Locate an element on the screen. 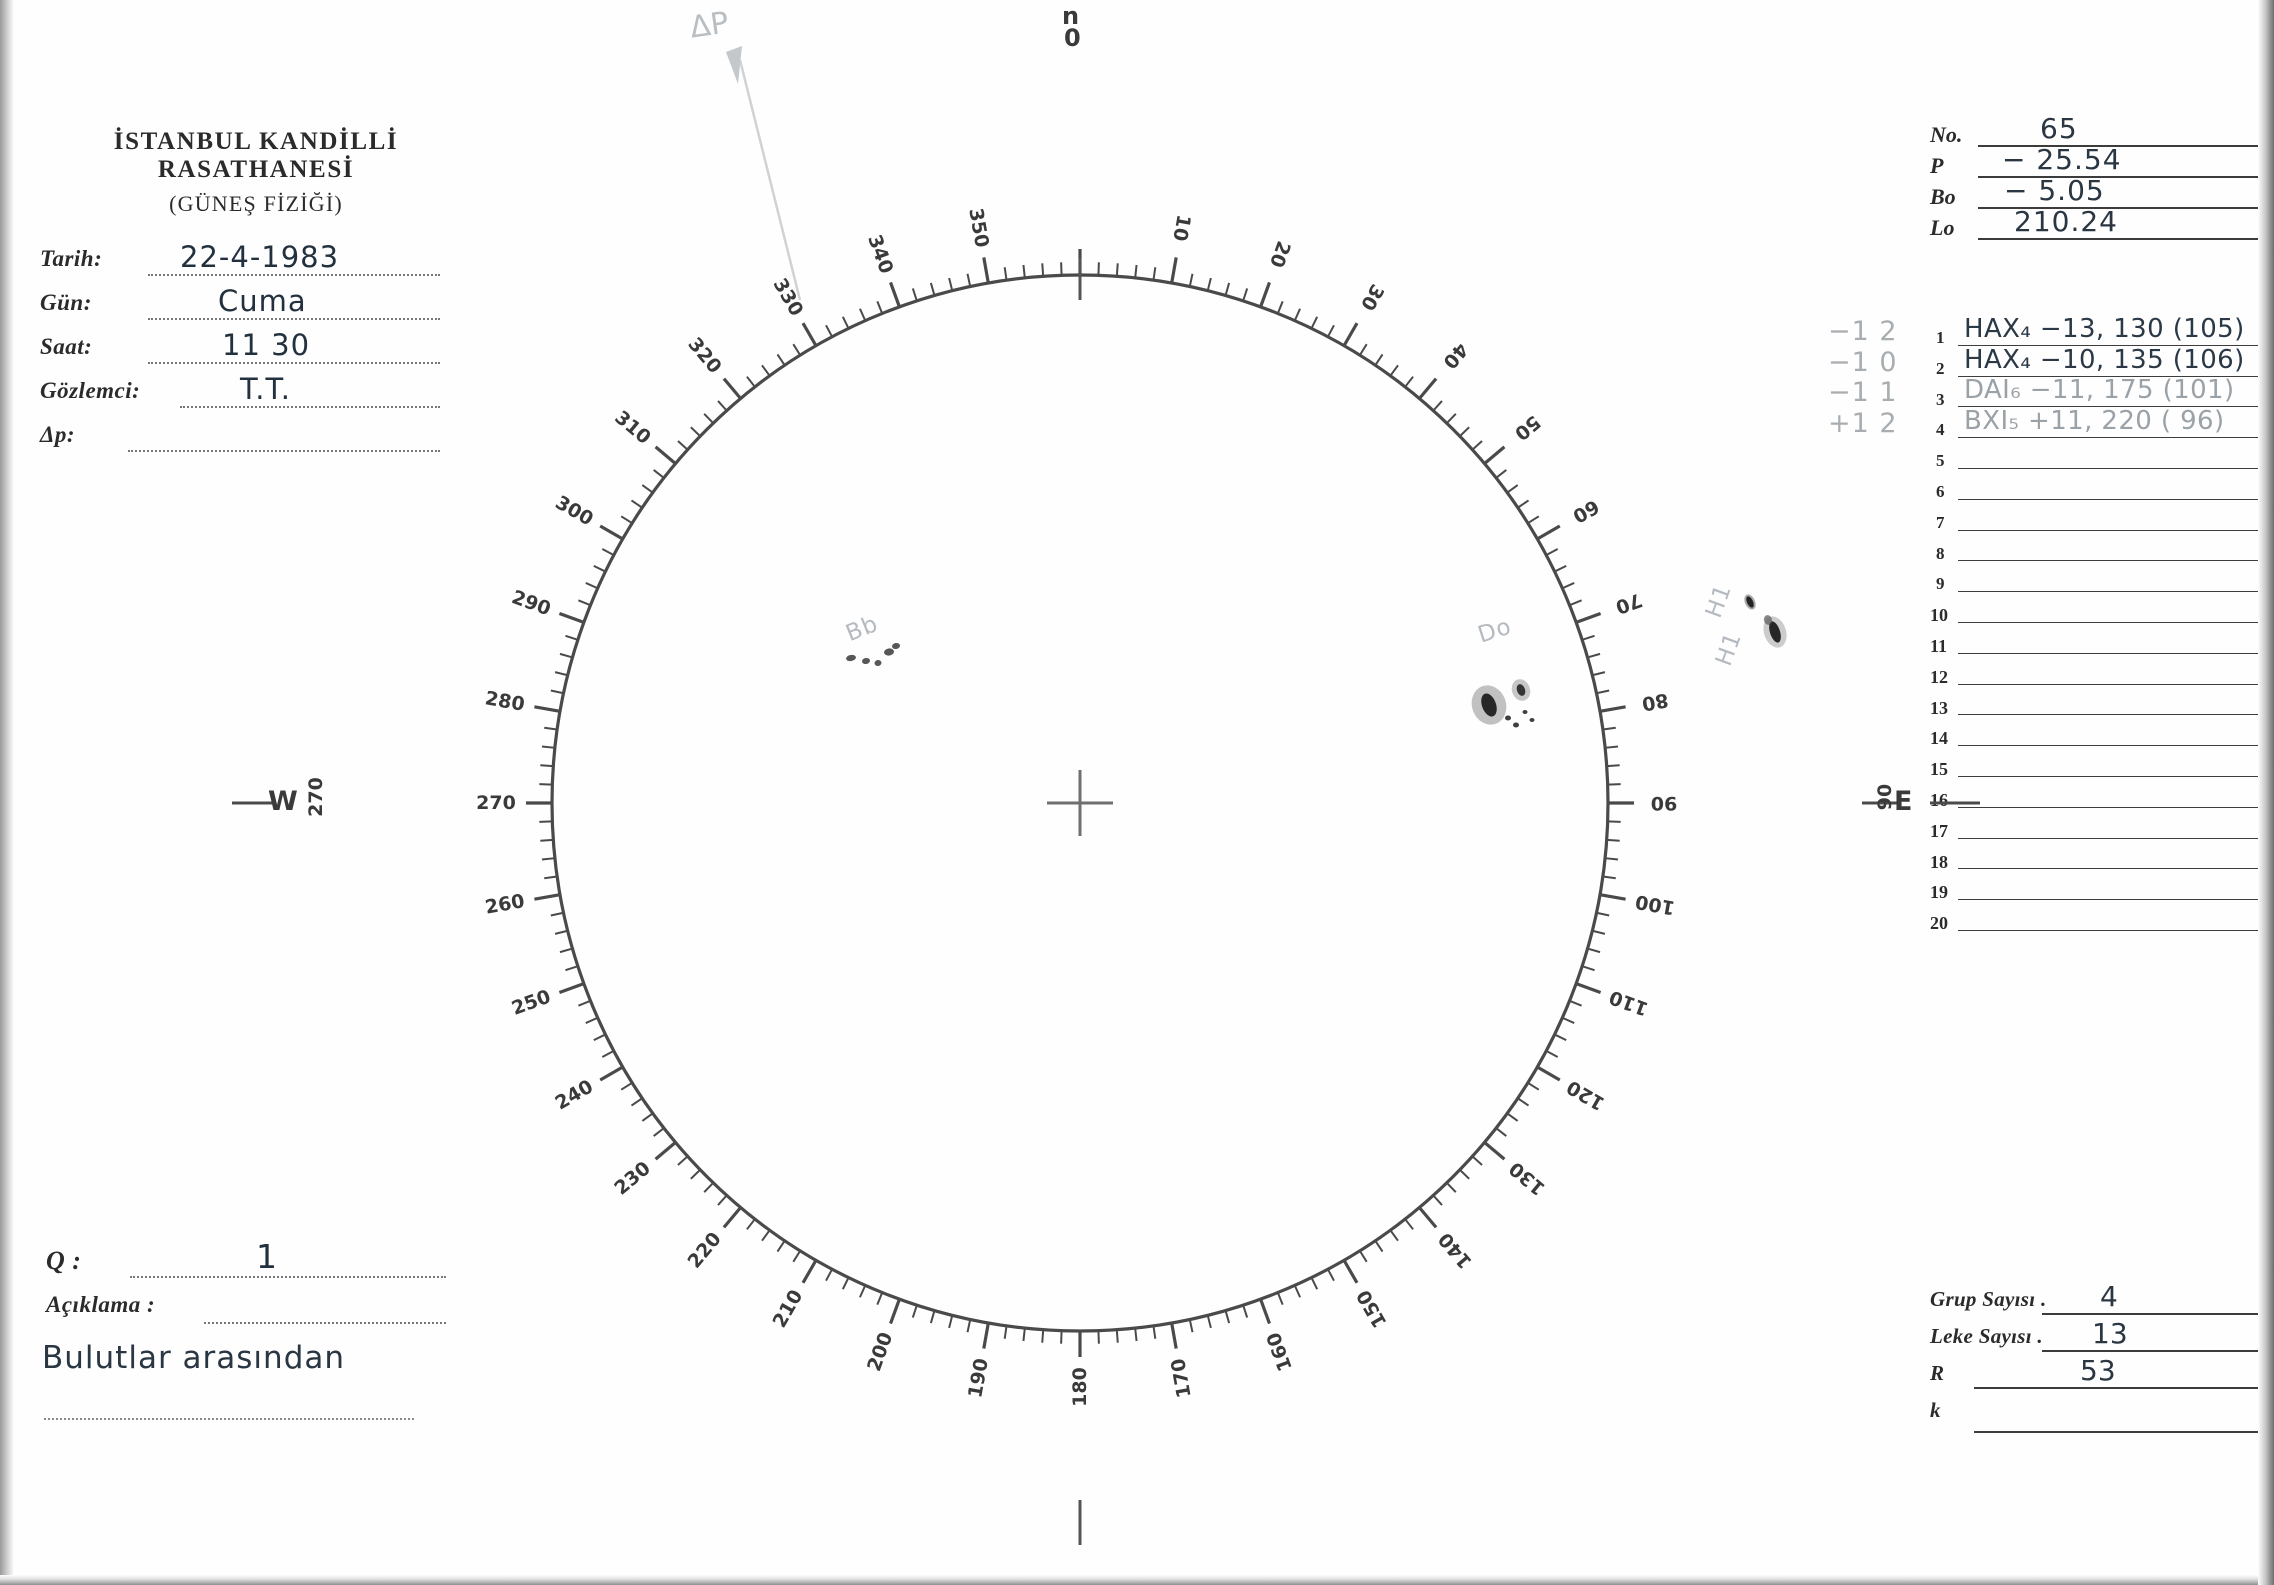  entry-text: DAI₆ −11, 175 (101) is located at coordinates (2099, 390).